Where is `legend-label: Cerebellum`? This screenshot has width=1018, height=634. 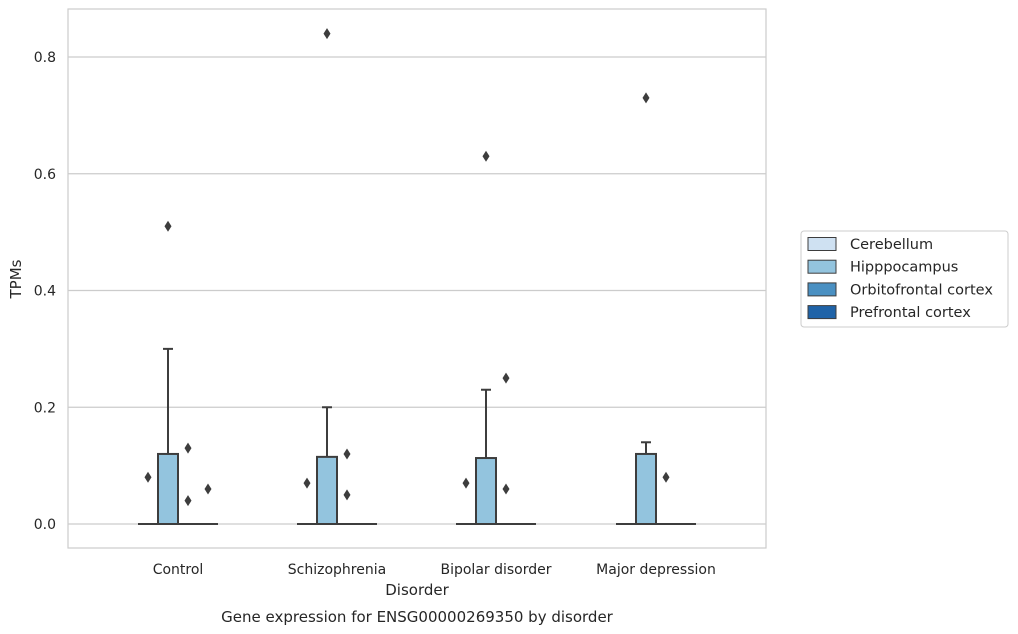
legend-label: Cerebellum is located at coordinates (891, 245).